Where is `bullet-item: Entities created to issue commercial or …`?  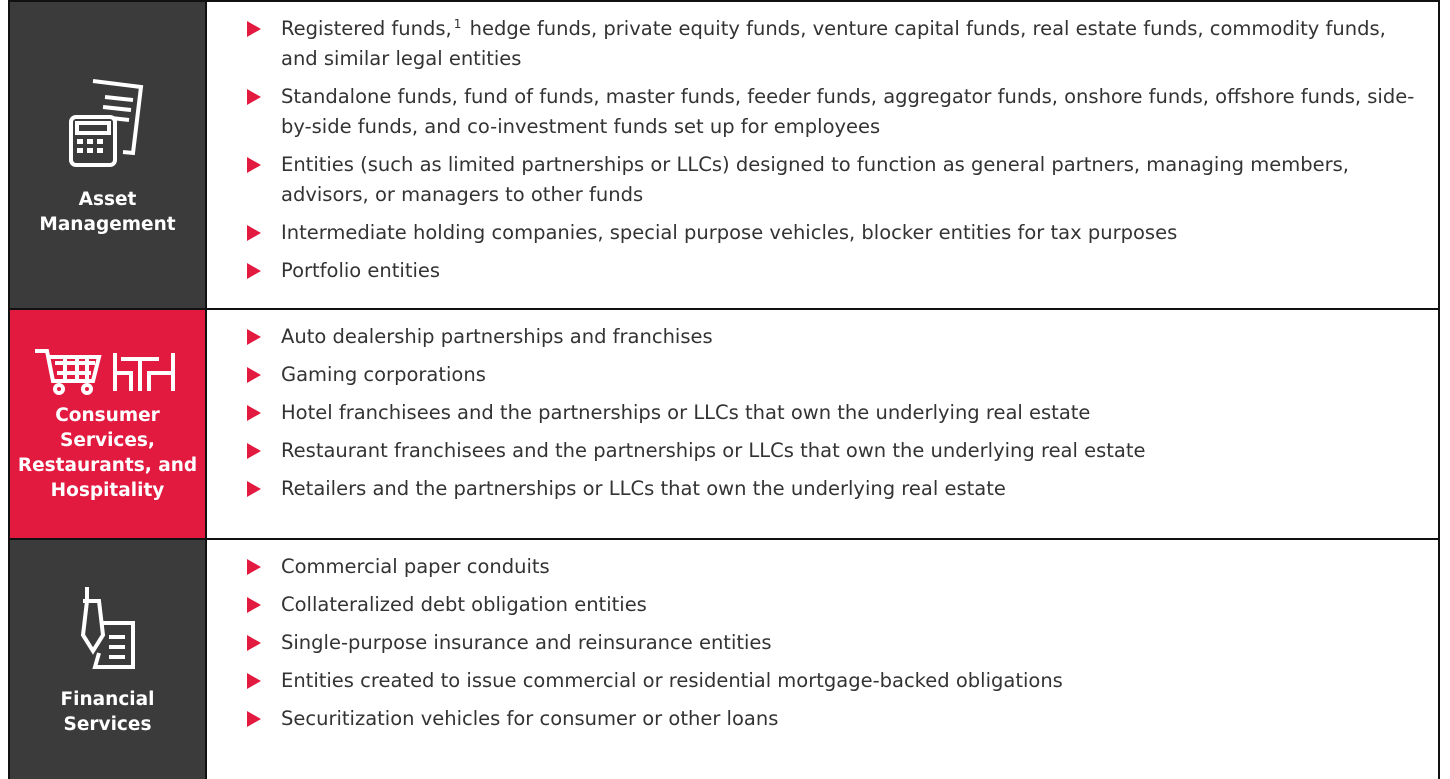
bullet-item: Entities created to issue commercial or … is located at coordinates (832, 681).